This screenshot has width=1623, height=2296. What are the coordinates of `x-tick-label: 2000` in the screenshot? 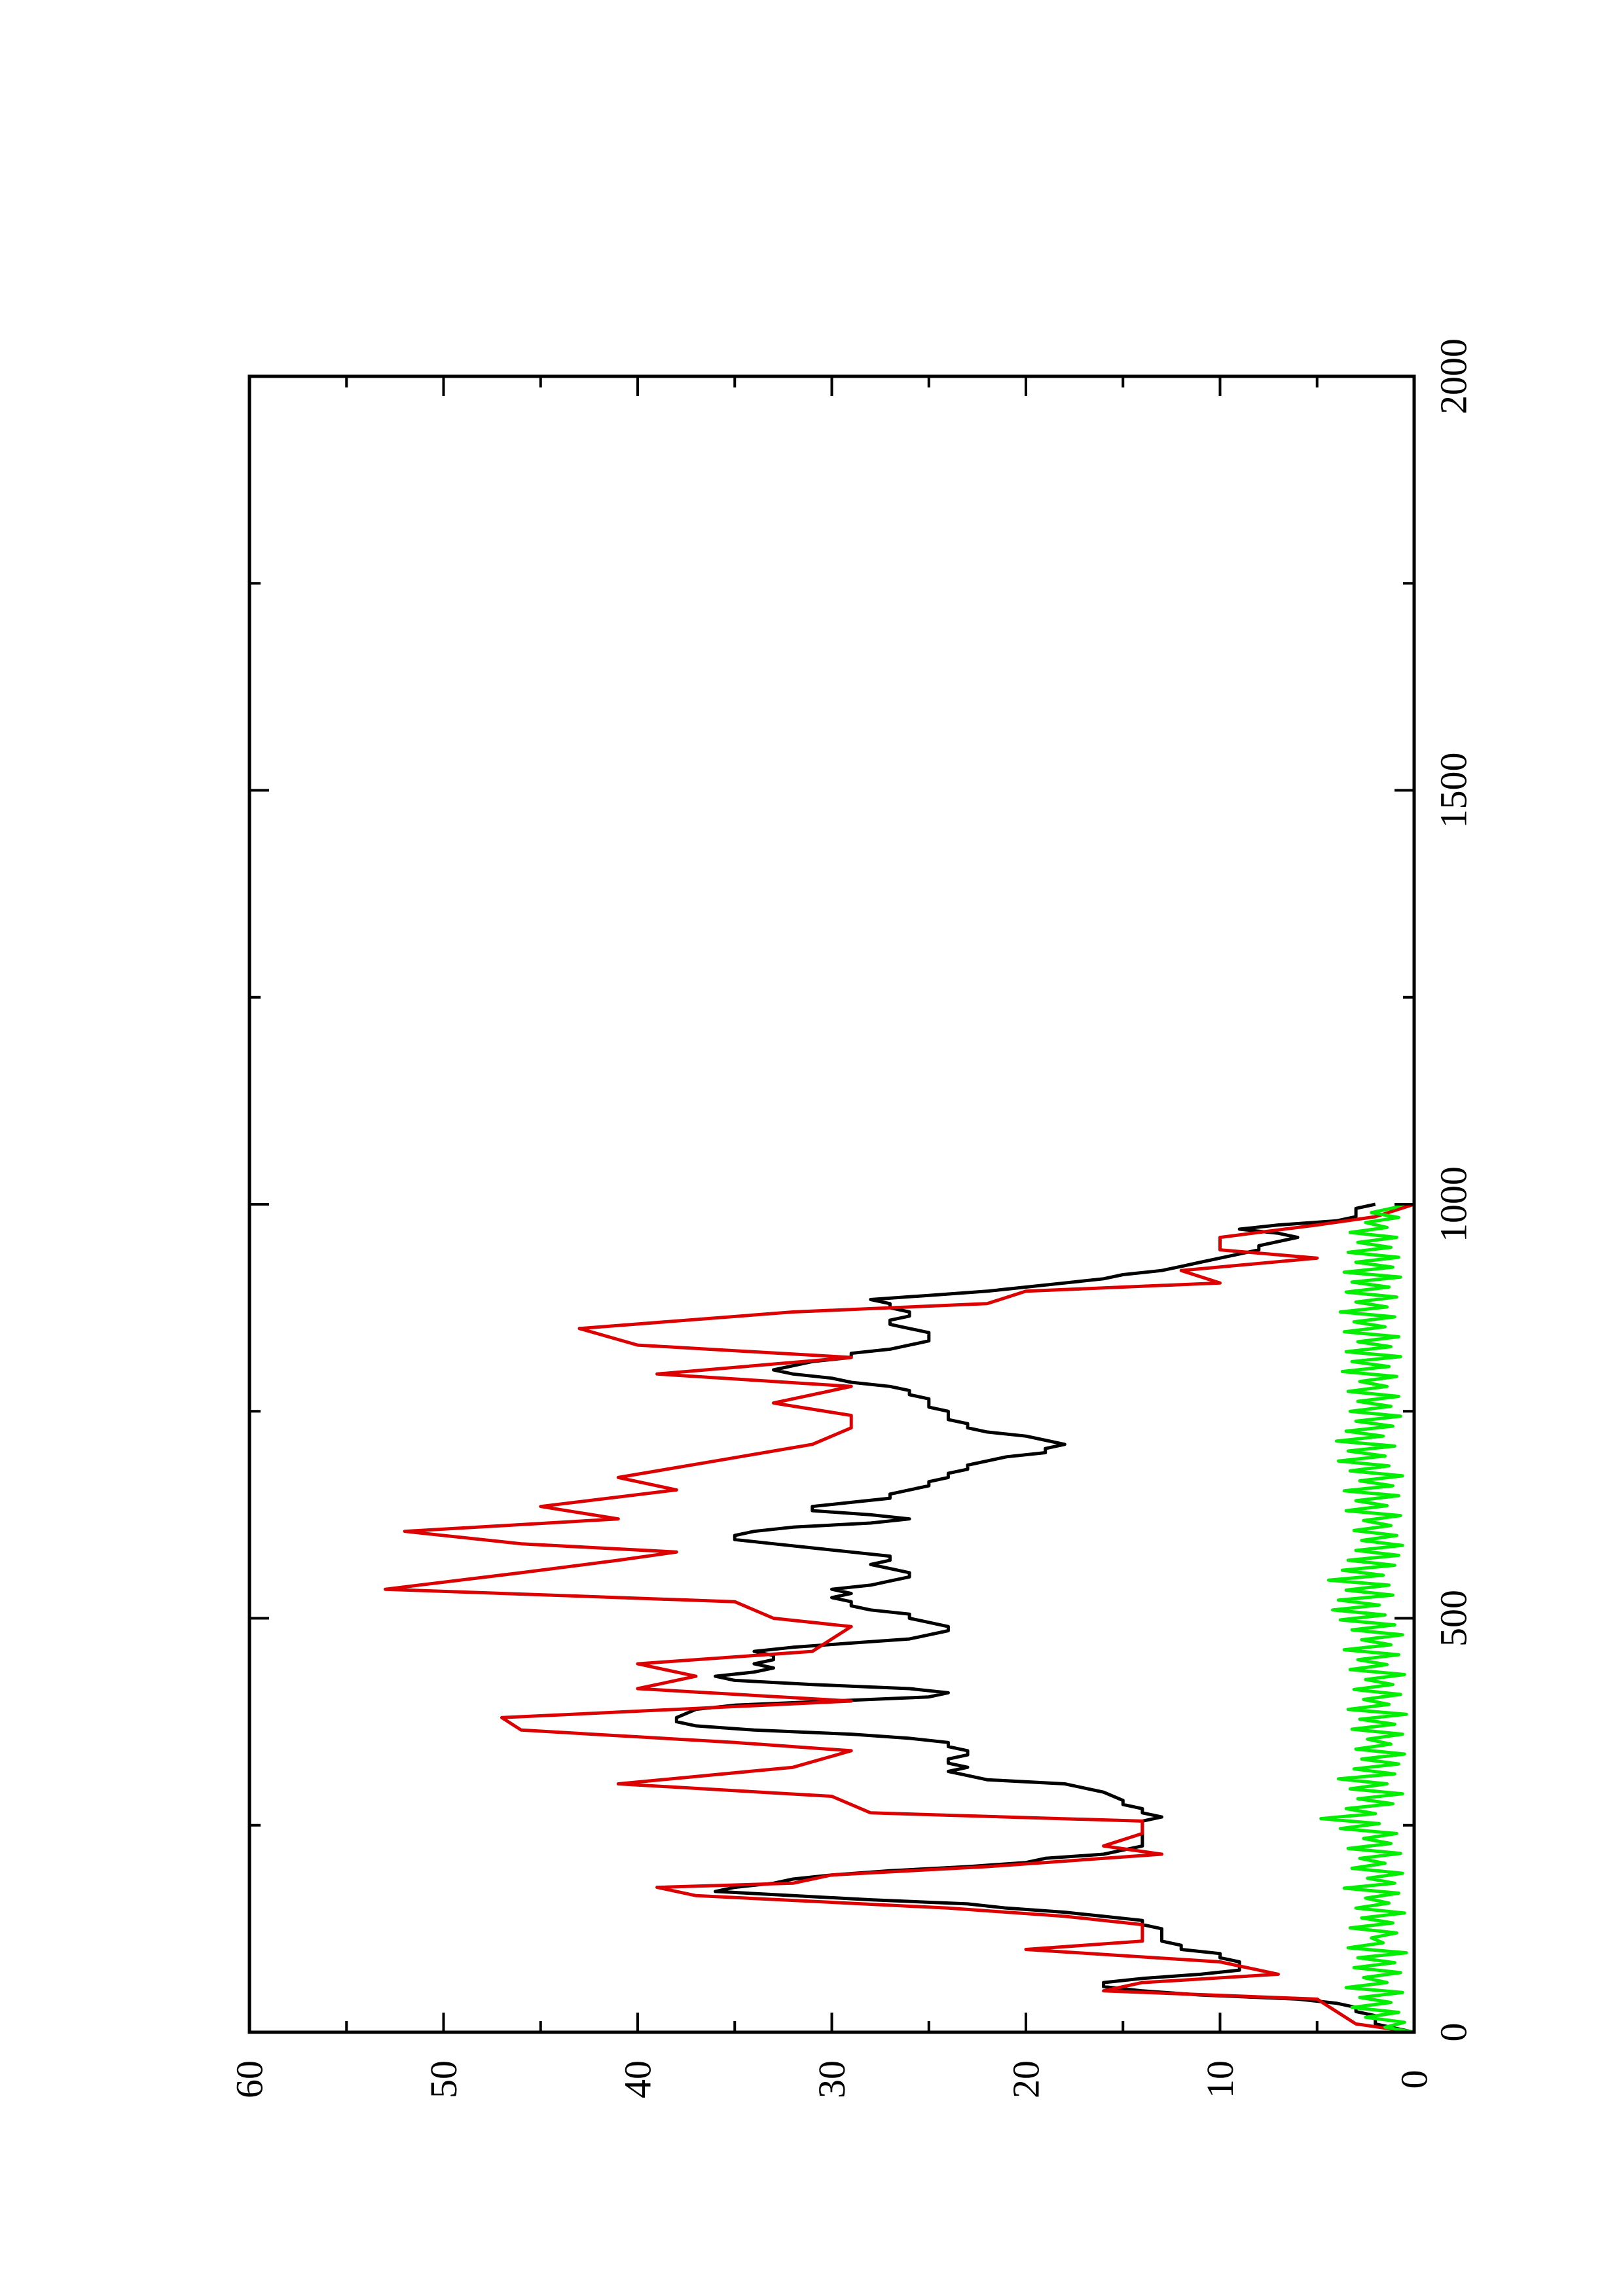 It's located at (1453, 376).